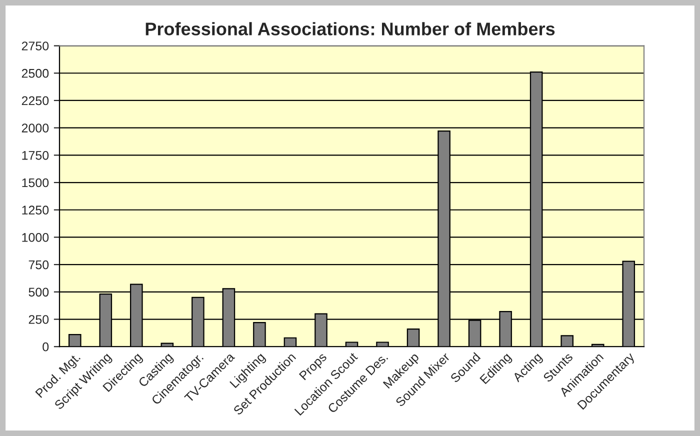  I want to click on y-tick-label: 1750, so click(35, 155).